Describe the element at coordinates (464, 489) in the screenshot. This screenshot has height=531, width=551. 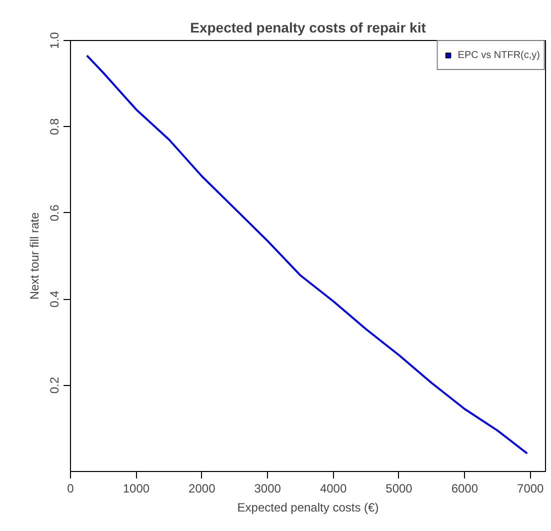
I see `x-tick-label: 6000` at that location.